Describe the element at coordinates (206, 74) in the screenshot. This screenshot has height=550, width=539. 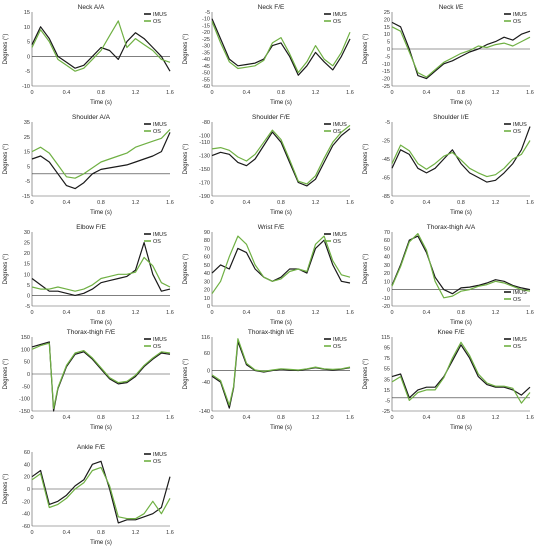
I see `y-tick-label: -50` at that location.